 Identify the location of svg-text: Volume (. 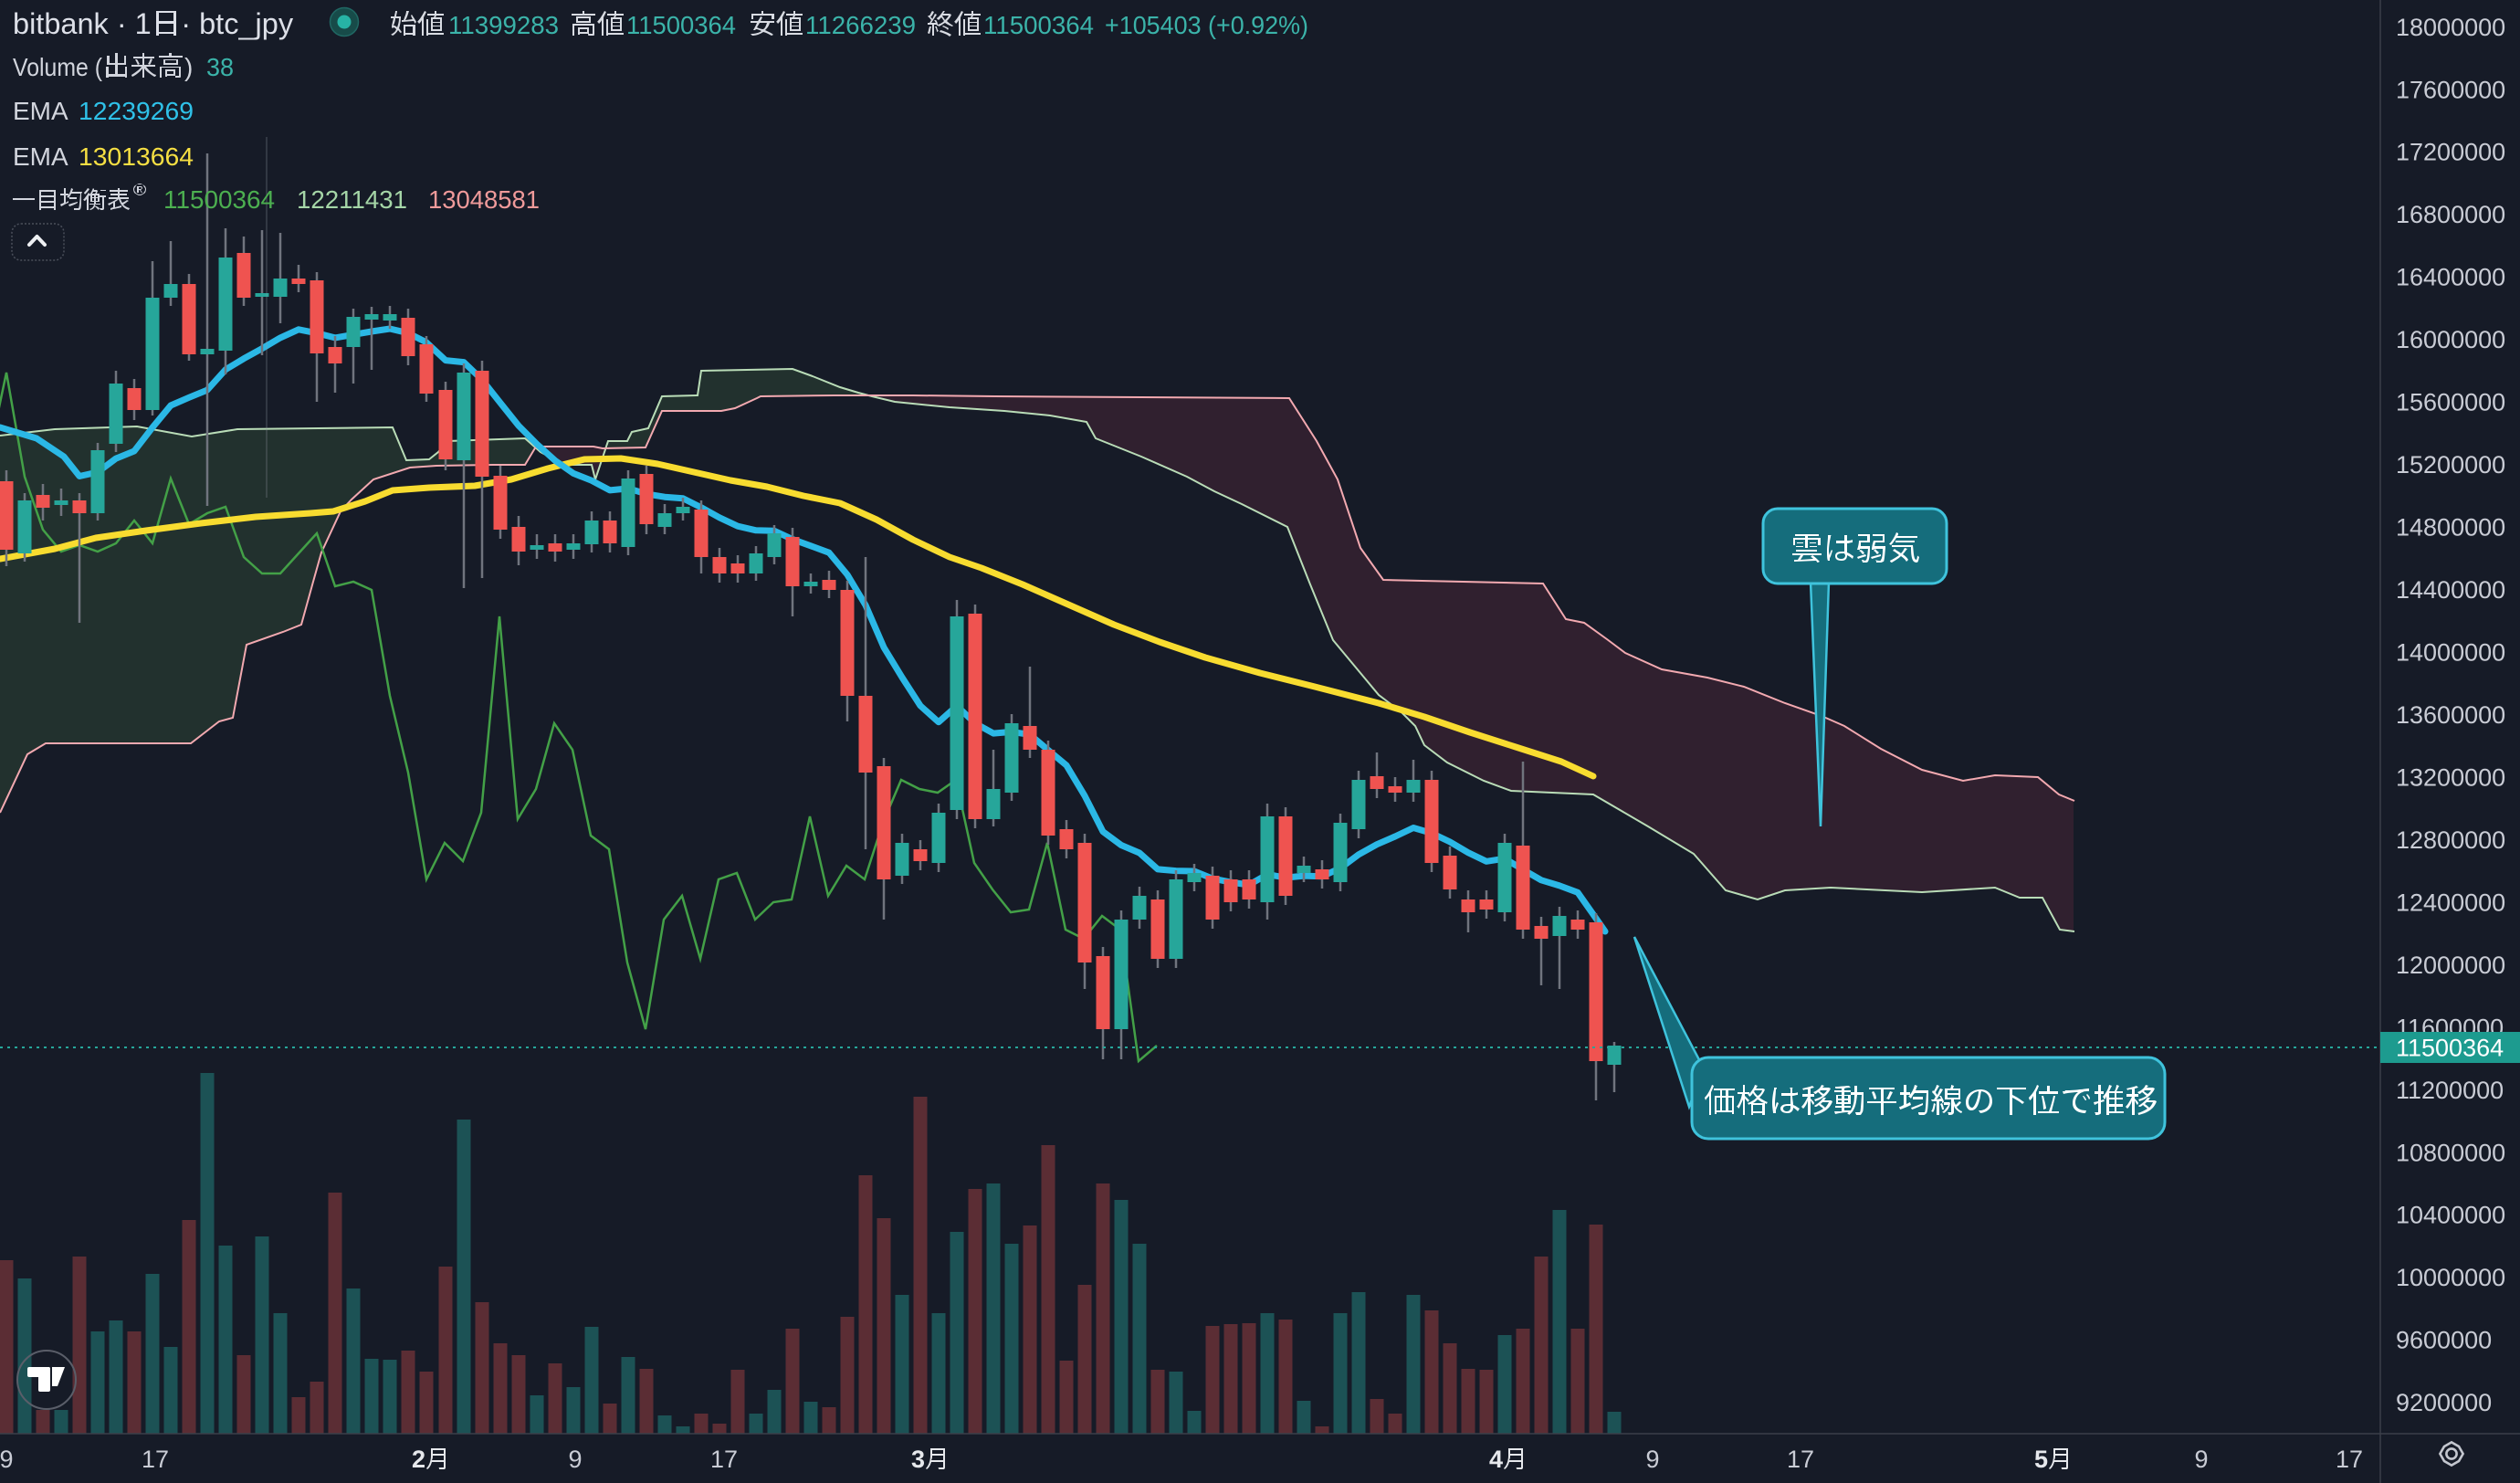
(58, 67).